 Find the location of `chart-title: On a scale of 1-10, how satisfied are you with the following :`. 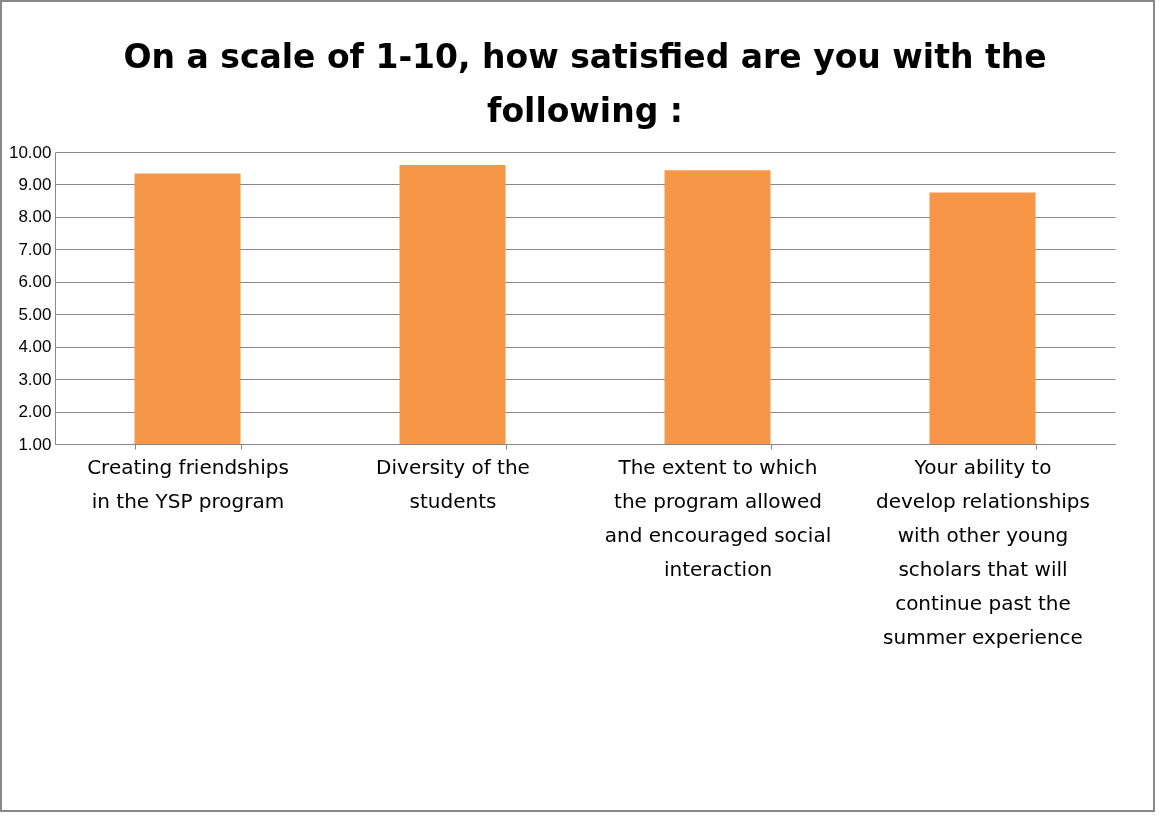

chart-title: On a scale of 1-10, how satisfied are you with the following : is located at coordinates (585, 83).